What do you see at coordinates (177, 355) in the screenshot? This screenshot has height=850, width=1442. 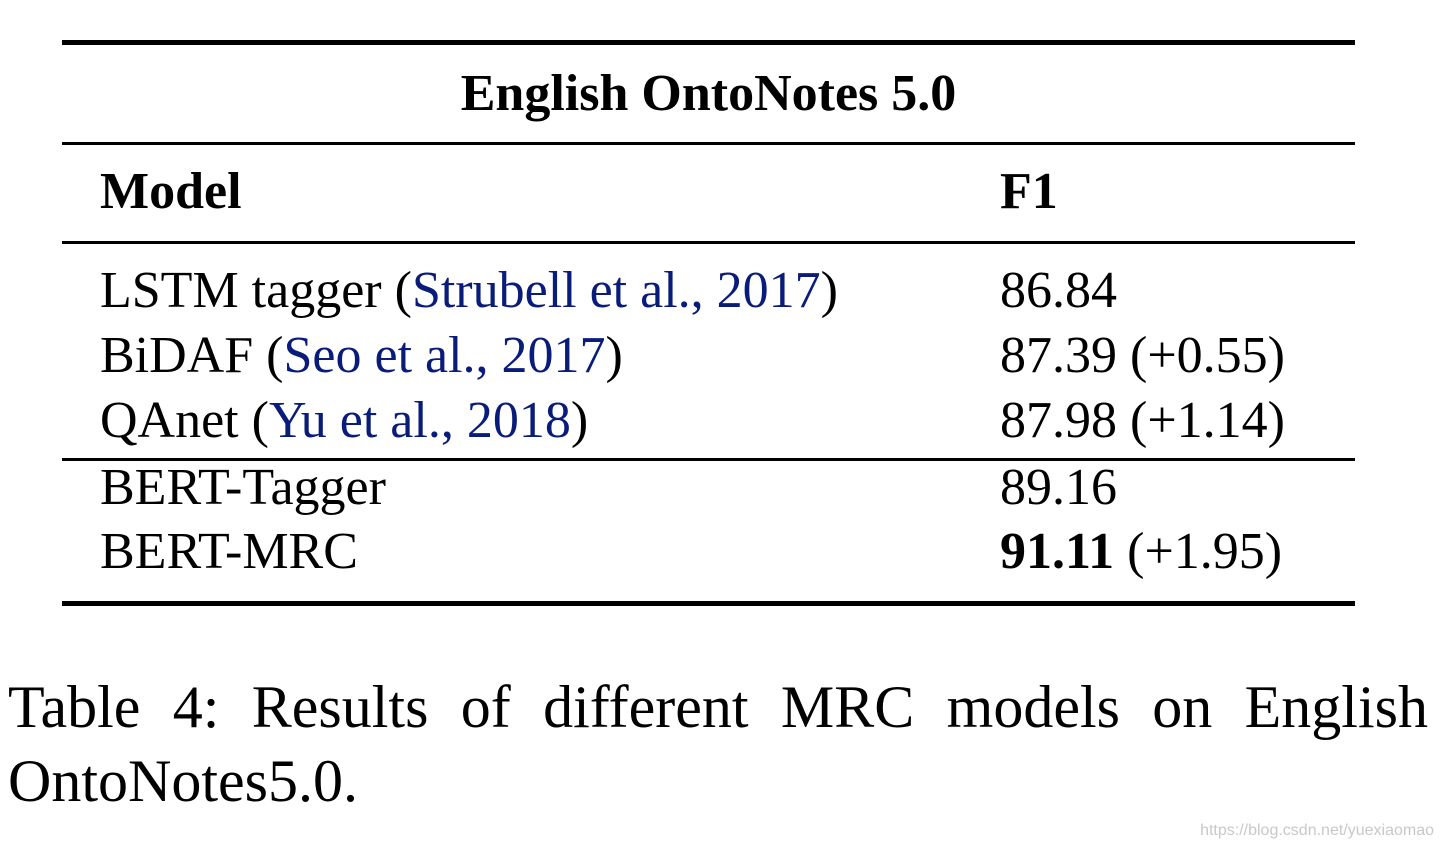 I see `model-name: BiDAF` at bounding box center [177, 355].